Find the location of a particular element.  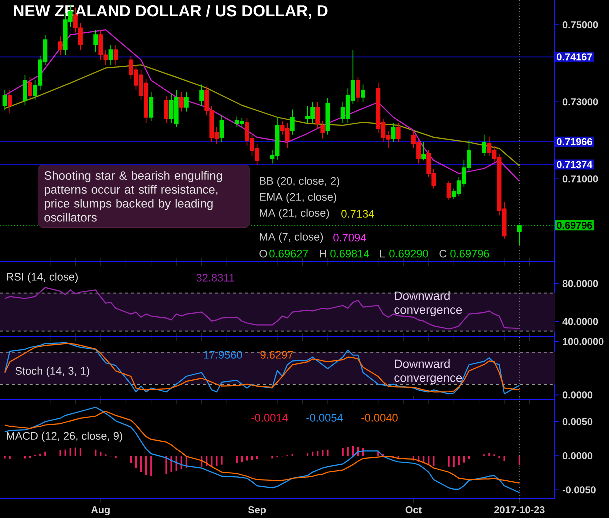

annotation: 9.6297 is located at coordinates (277, 355).